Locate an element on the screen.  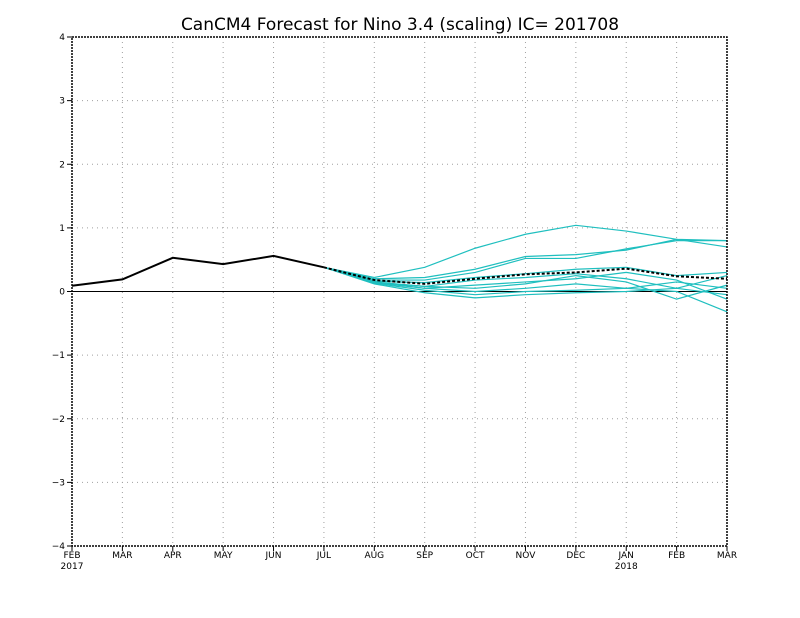
y-tick-label: 1 is located at coordinates (62, 229).